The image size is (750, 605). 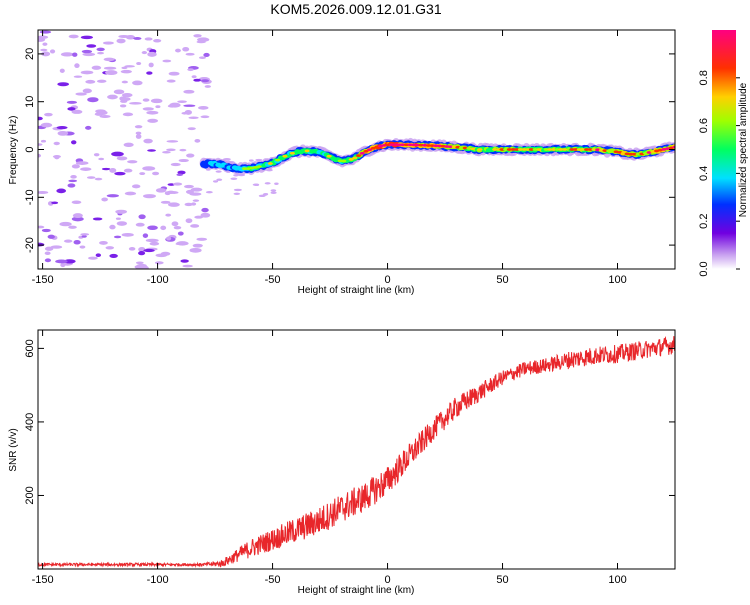 I want to click on colorbar-tick-label: 0.4, so click(x=704, y=173).